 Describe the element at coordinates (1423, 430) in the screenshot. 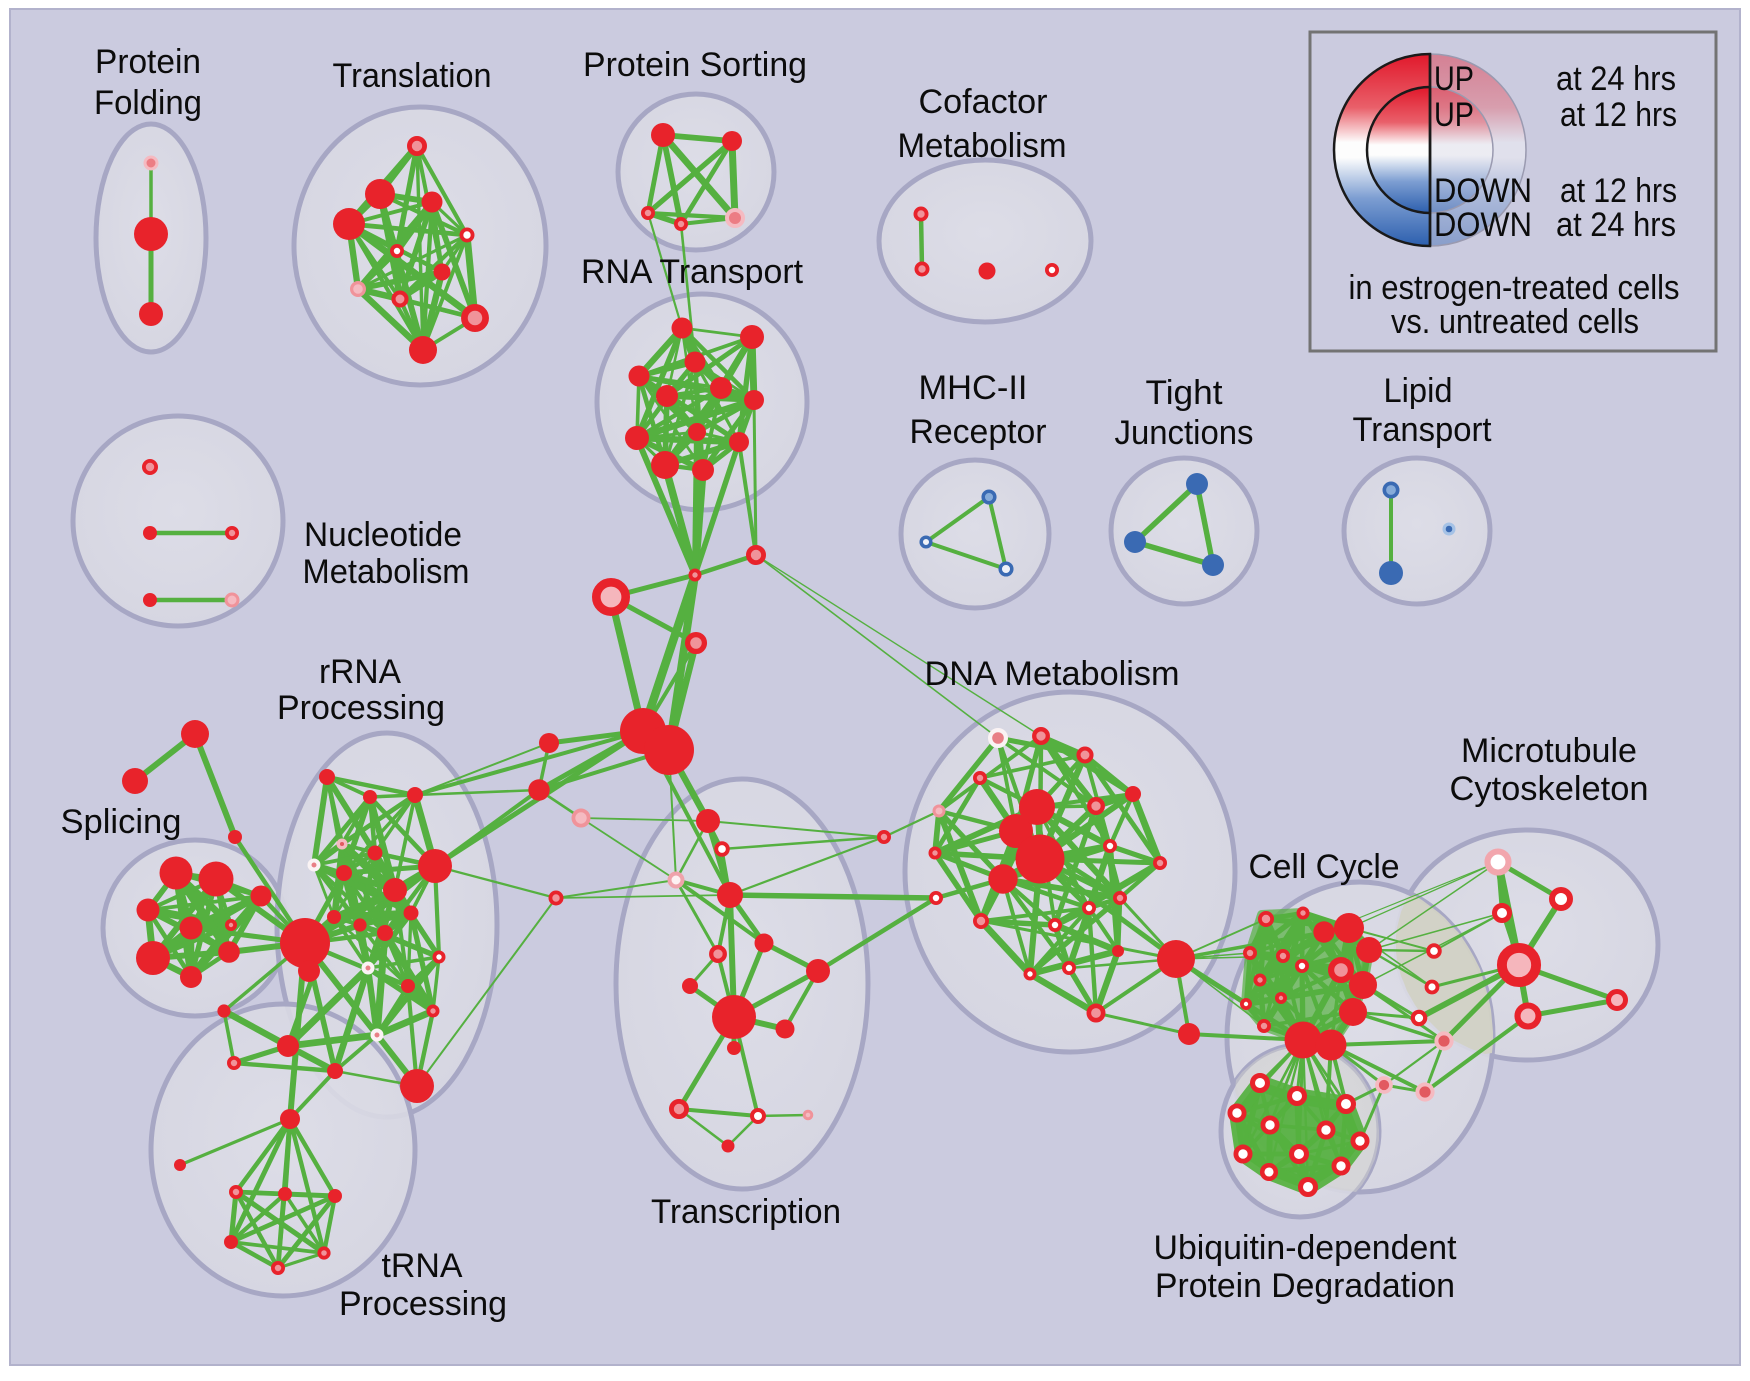

I see `svg-text: Transport` at that location.